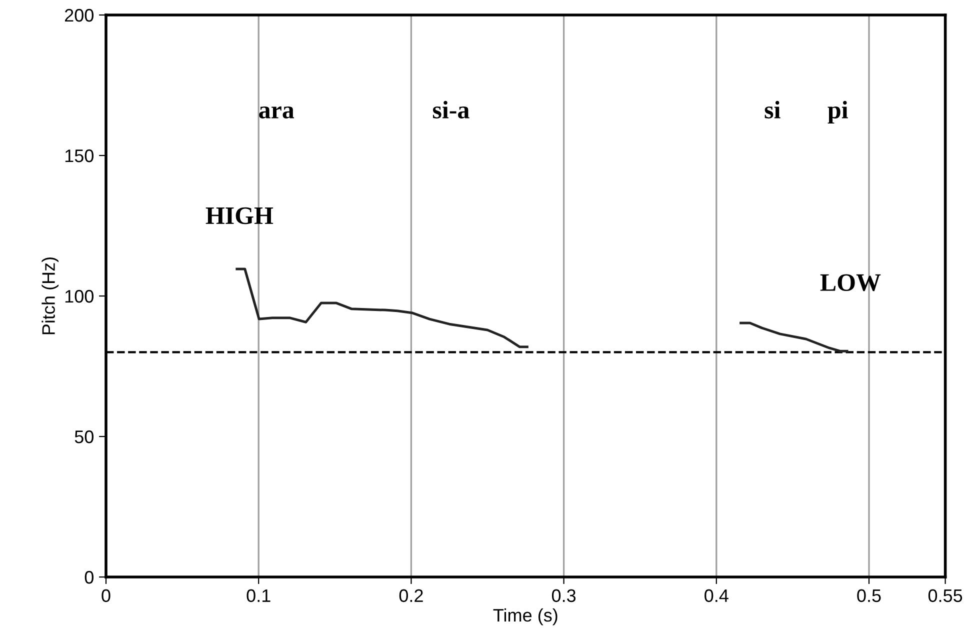  I want to click on y-tick-label: 0, so click(89, 577).